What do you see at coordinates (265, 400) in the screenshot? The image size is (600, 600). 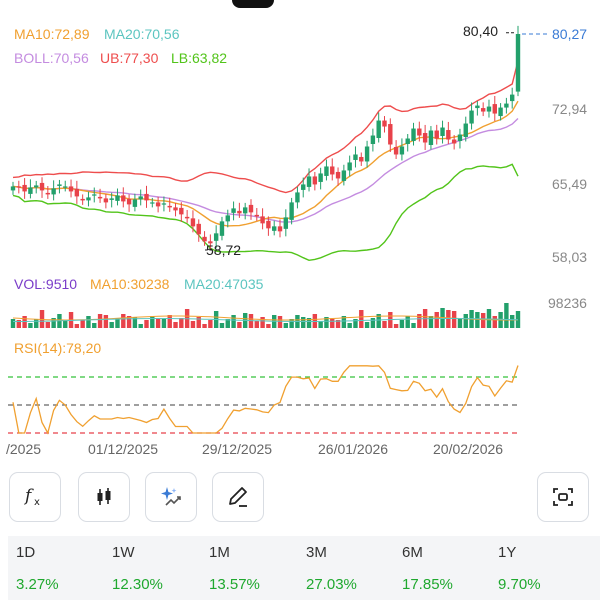 I see `rsi-line` at bounding box center [265, 400].